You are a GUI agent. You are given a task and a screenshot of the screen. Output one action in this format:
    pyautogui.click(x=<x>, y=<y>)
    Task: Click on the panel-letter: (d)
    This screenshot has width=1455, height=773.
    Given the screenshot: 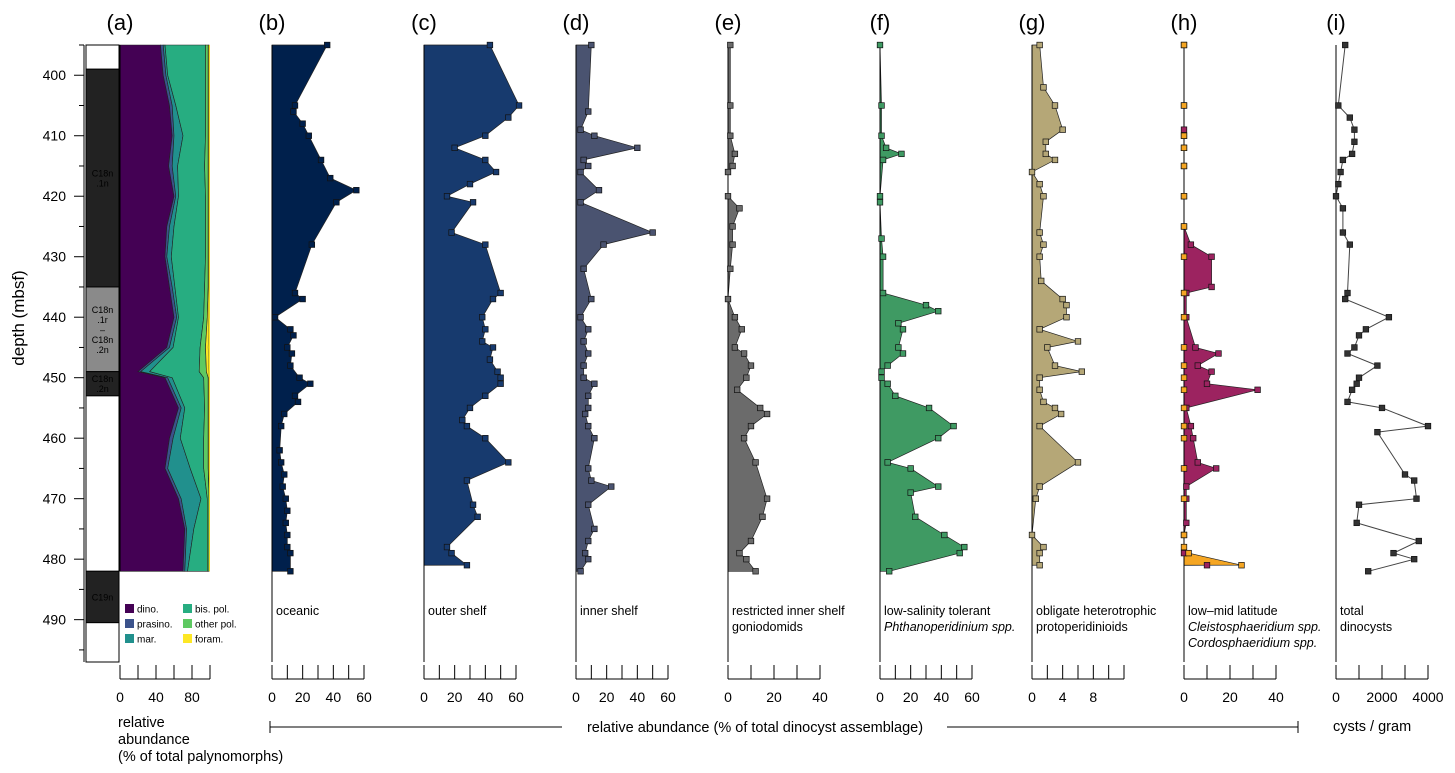 What is the action you would take?
    pyautogui.click(x=576, y=22)
    